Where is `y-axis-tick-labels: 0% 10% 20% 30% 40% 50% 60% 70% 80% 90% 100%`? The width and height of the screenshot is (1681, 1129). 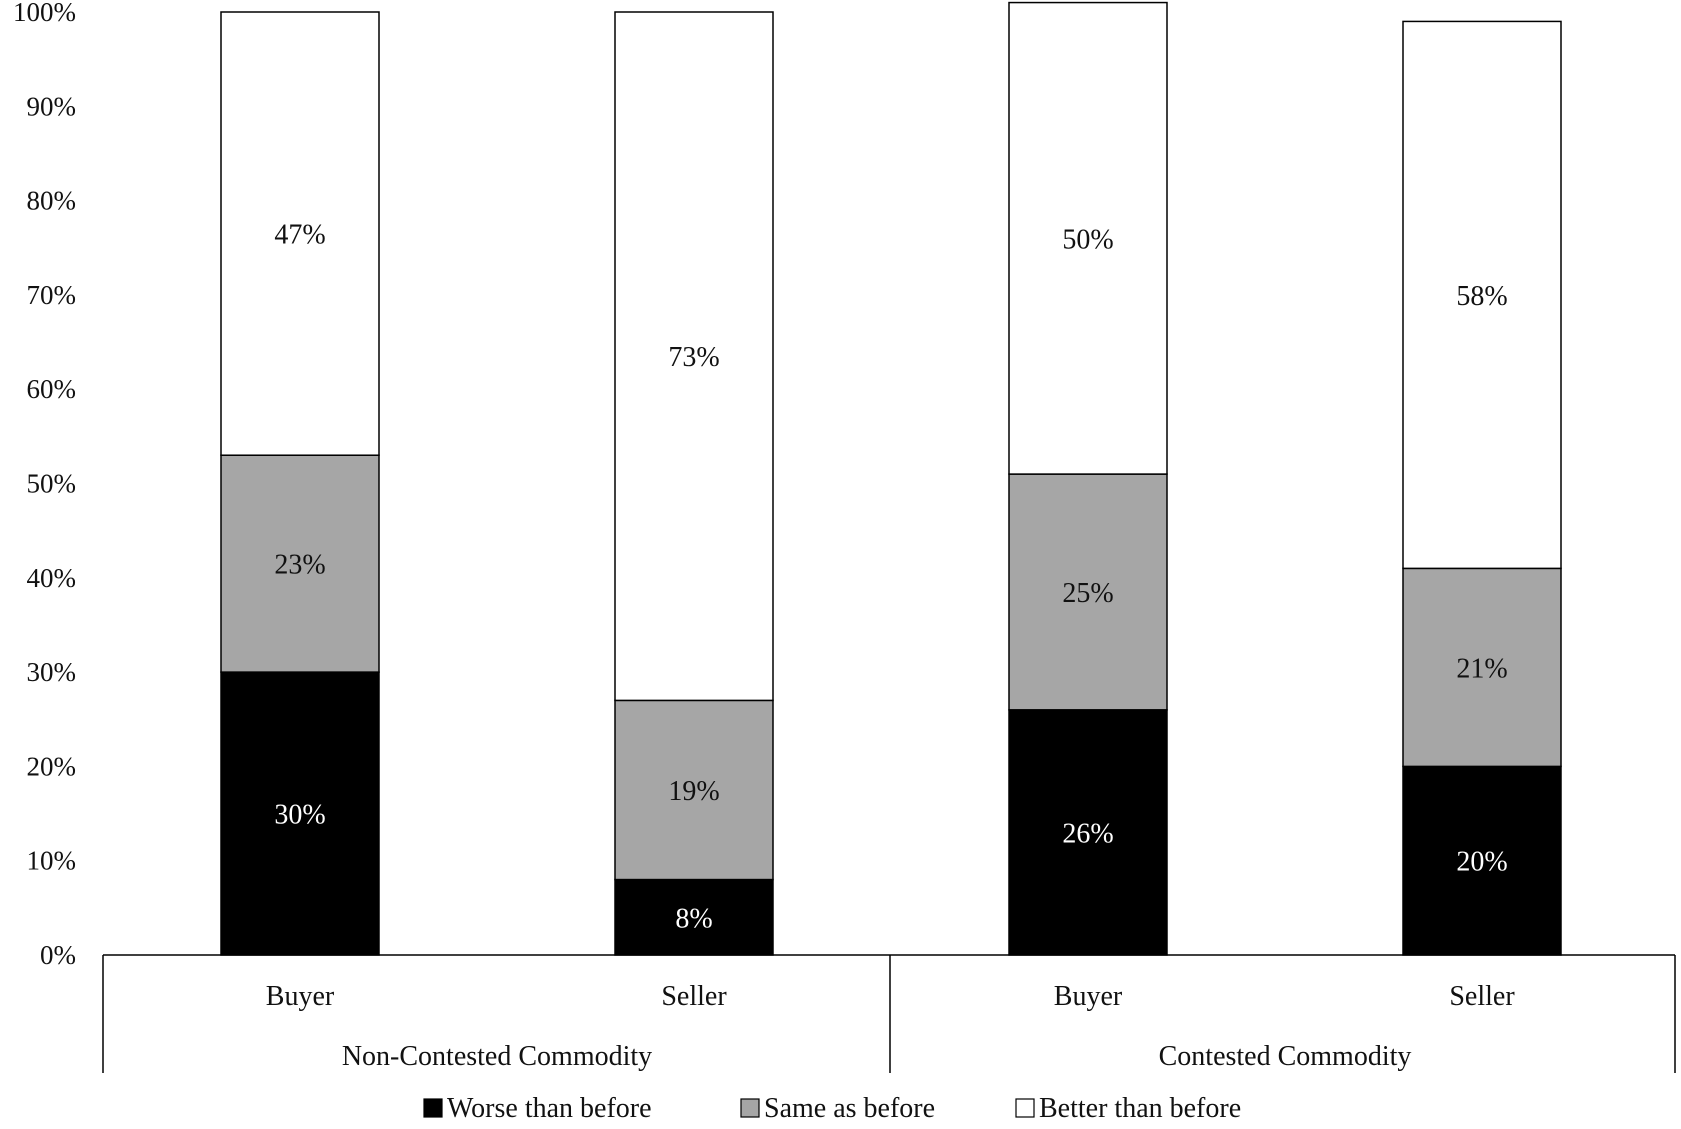
y-axis-tick-labels: 0% 10% 20% 30% 40% 50% 60% 70% 80% 90% 100% is located at coordinates (44, 485).